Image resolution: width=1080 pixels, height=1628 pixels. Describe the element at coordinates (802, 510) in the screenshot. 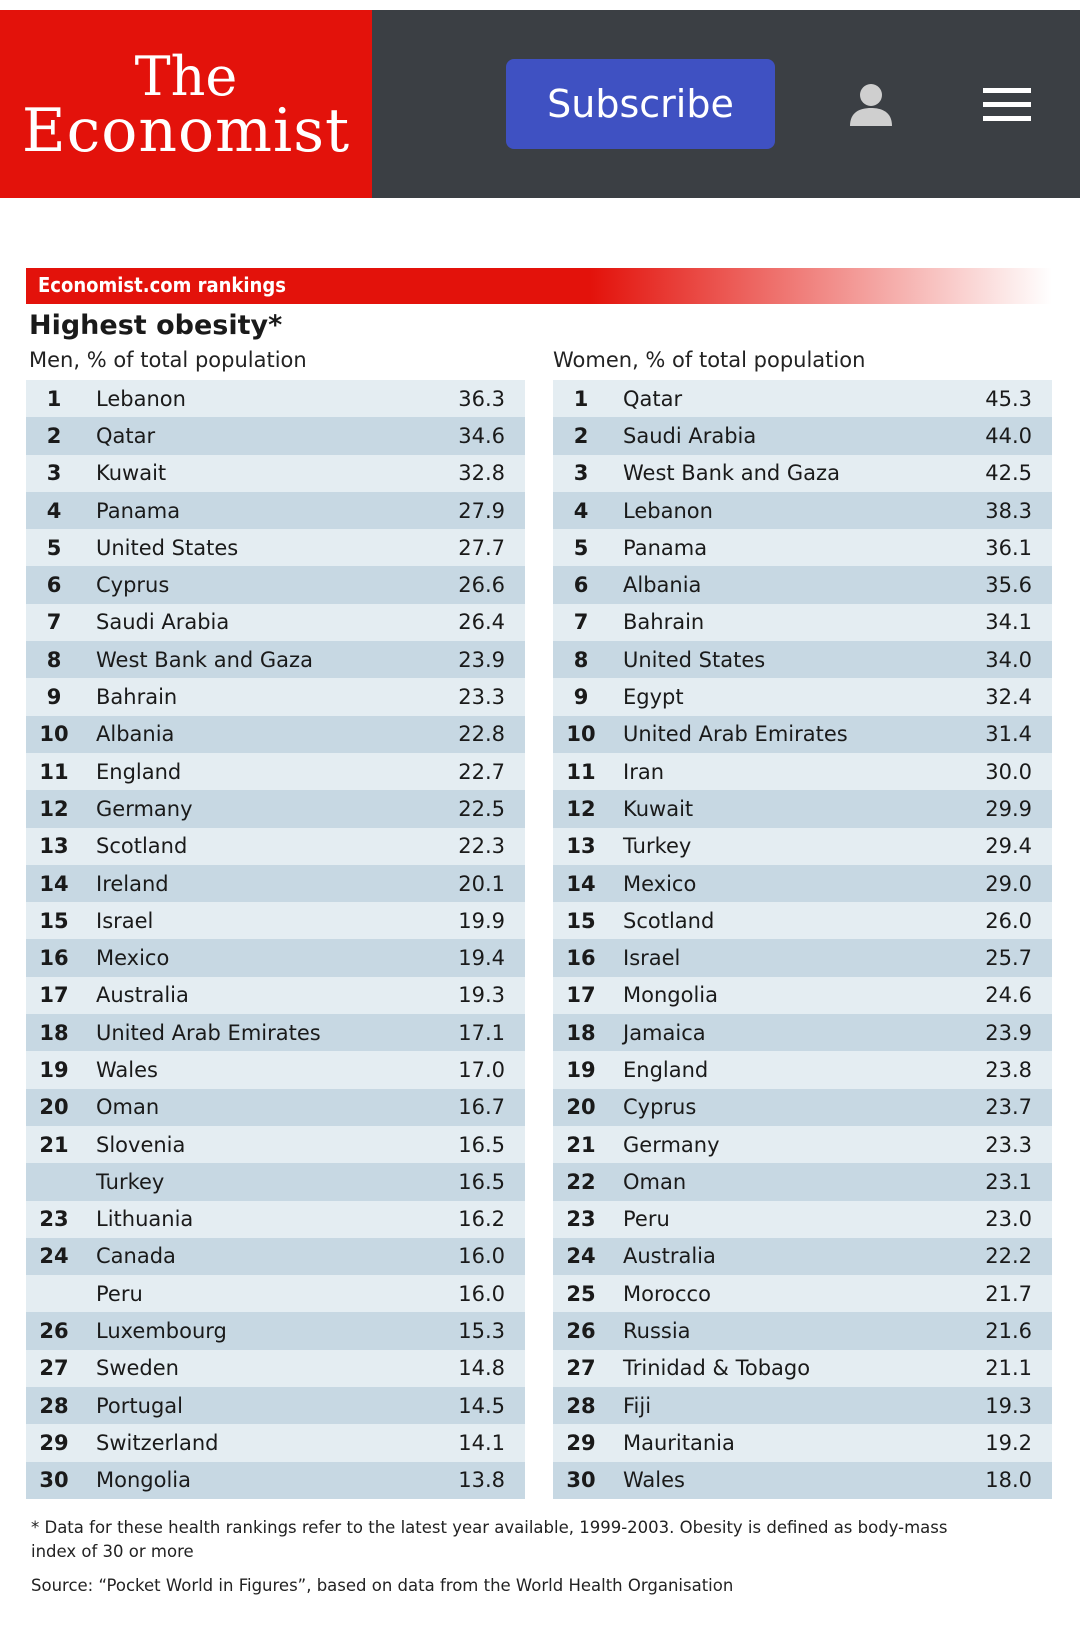

I see `table-row: 4 Lebanon 38.3` at that location.